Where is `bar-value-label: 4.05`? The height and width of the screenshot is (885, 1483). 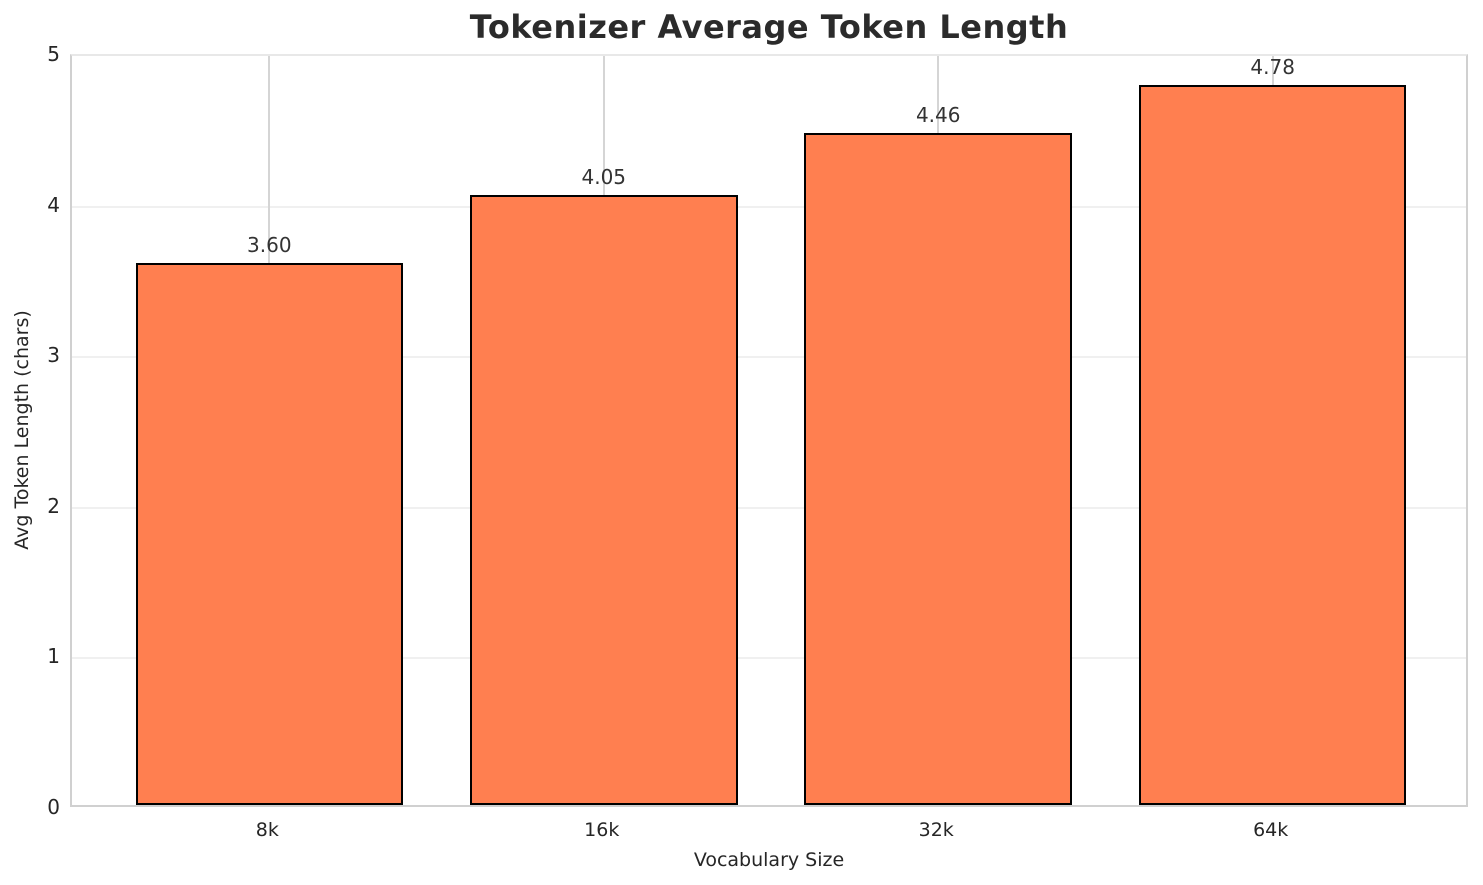 bar-value-label: 4.05 is located at coordinates (604, 177).